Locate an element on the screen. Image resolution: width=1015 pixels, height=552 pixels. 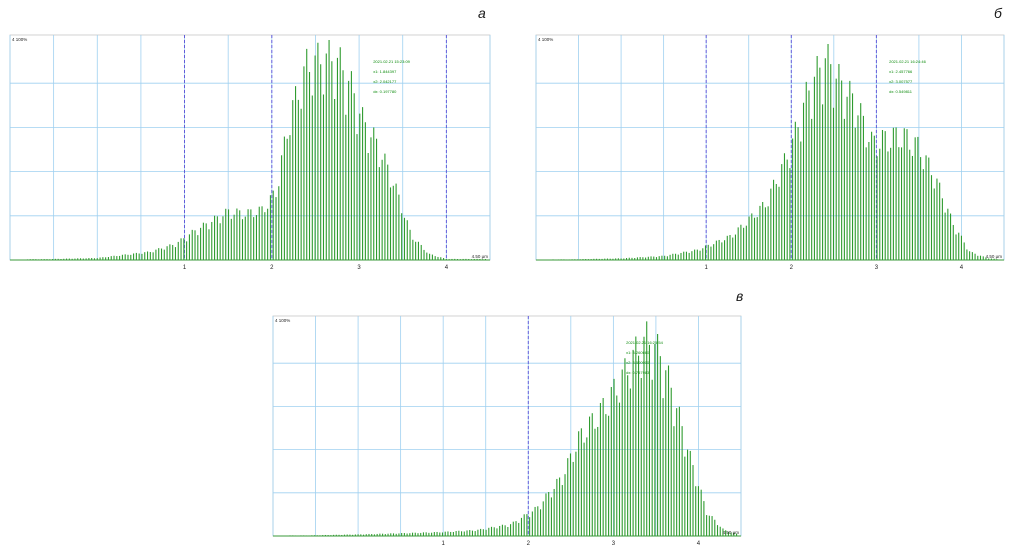
measurement-readout-line: x2: 3.500000 is located at coordinates (638, 362).